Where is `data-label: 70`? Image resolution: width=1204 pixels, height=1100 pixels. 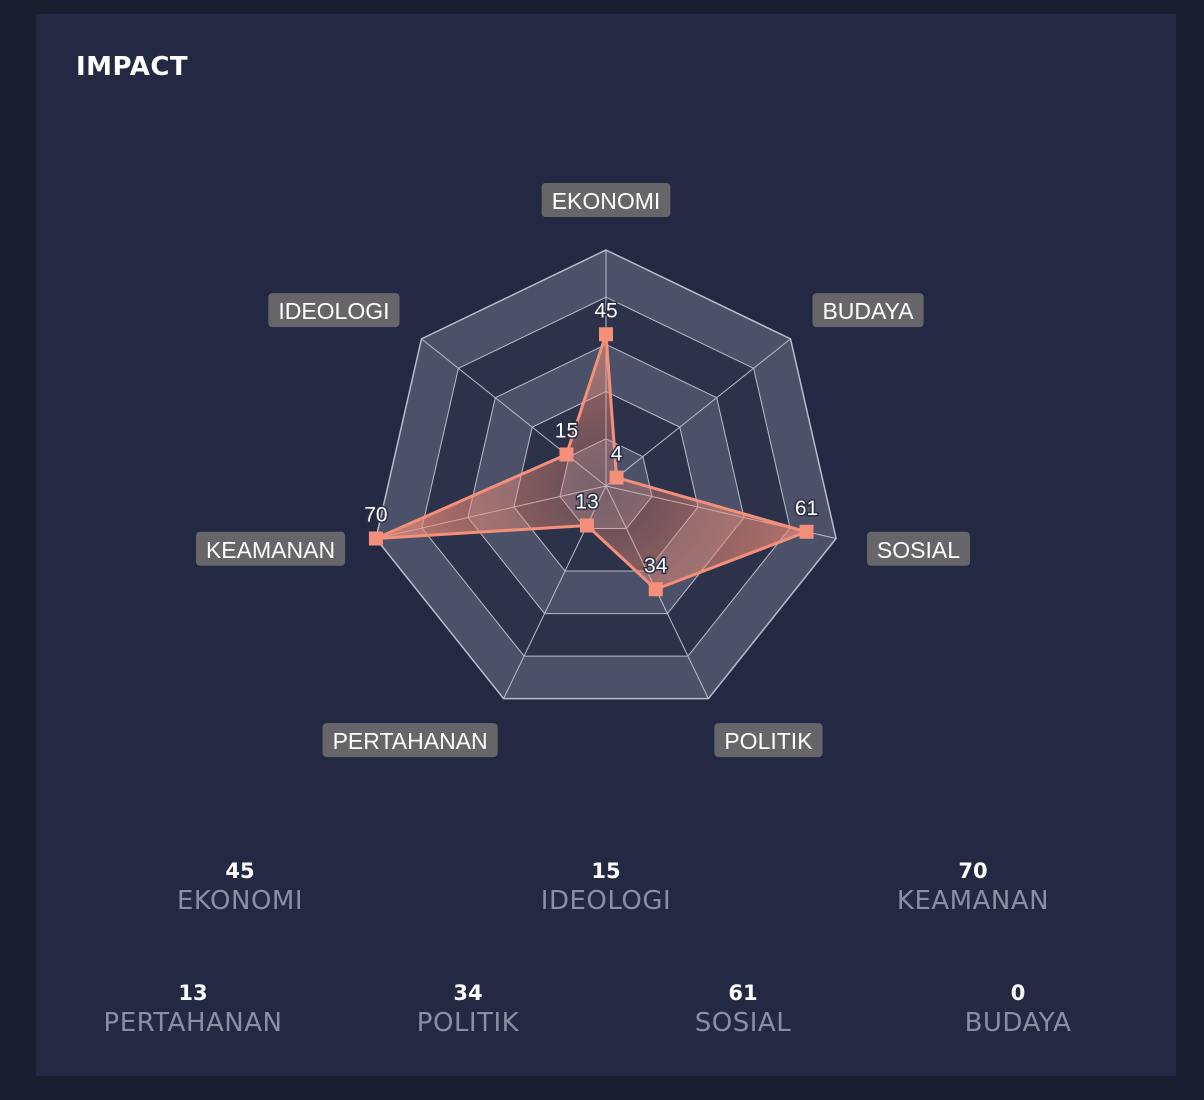
data-label: 70 is located at coordinates (375, 515).